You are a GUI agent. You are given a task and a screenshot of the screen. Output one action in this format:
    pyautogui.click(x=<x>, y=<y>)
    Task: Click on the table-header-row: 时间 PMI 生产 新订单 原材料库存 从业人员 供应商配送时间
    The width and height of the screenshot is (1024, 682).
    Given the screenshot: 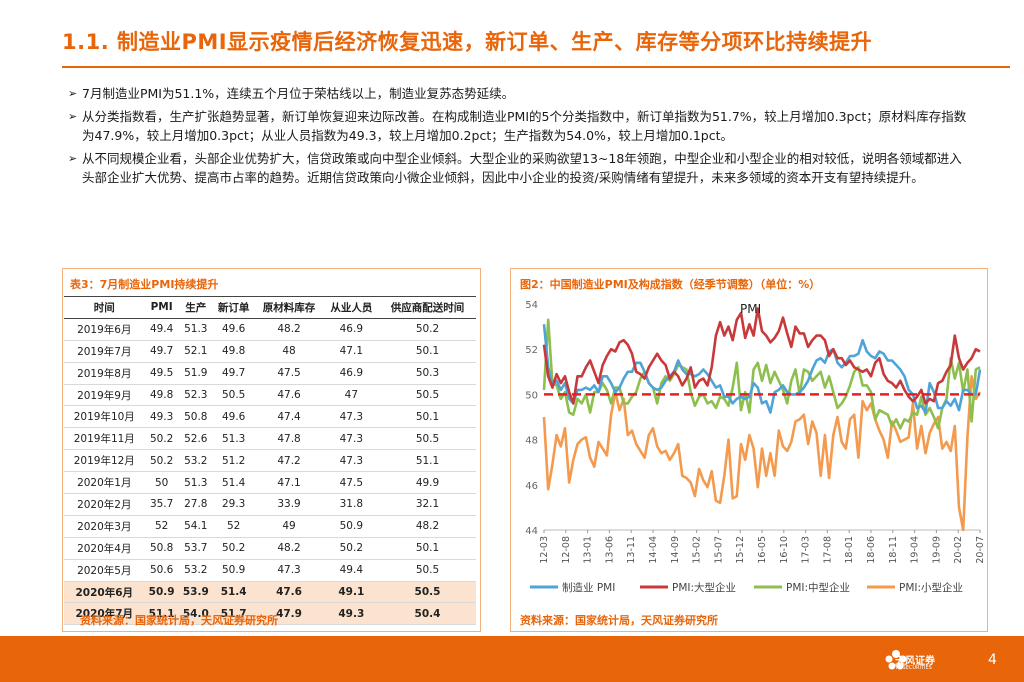 What is the action you would take?
    pyautogui.click(x=270, y=307)
    